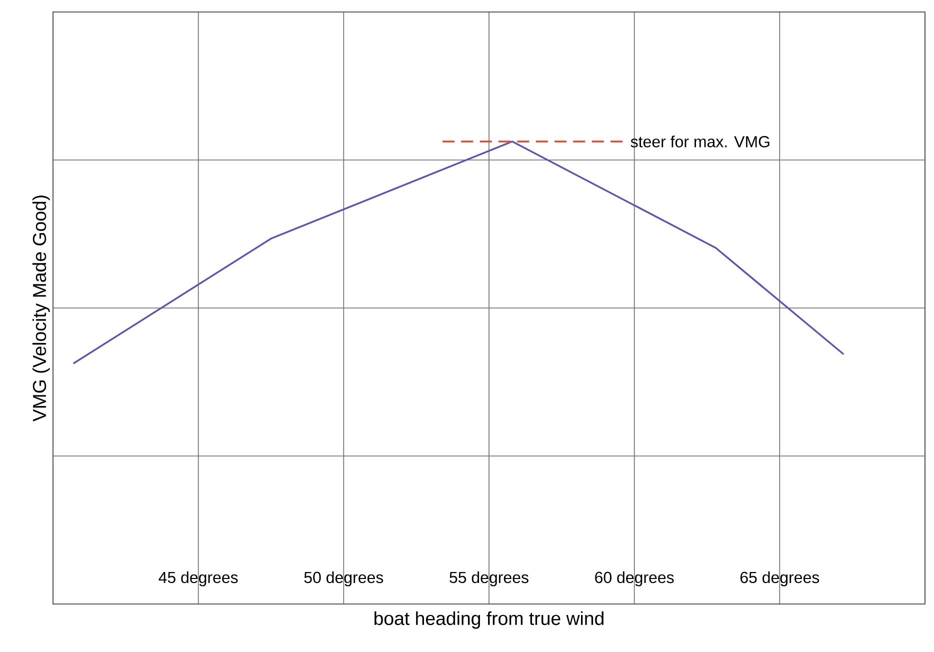 The height and width of the screenshot is (652, 934). I want to click on x-axis-title: boat heading from true wind, so click(489, 620).